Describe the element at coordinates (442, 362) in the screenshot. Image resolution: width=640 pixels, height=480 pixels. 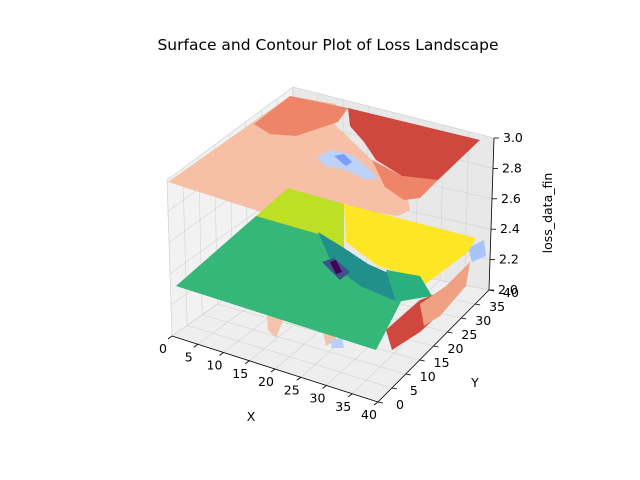
I see `y-tick-label: 15` at that location.